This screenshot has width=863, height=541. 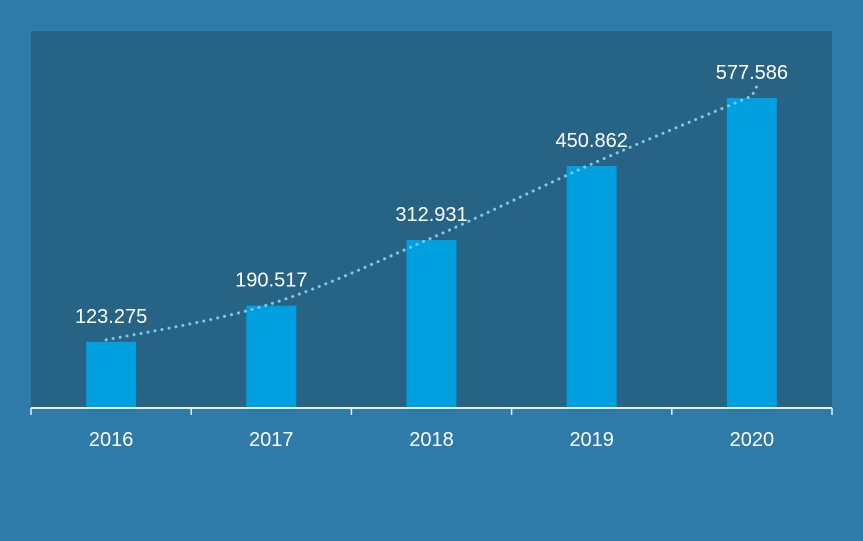 What do you see at coordinates (591, 287) in the screenshot?
I see `bar-2019` at bounding box center [591, 287].